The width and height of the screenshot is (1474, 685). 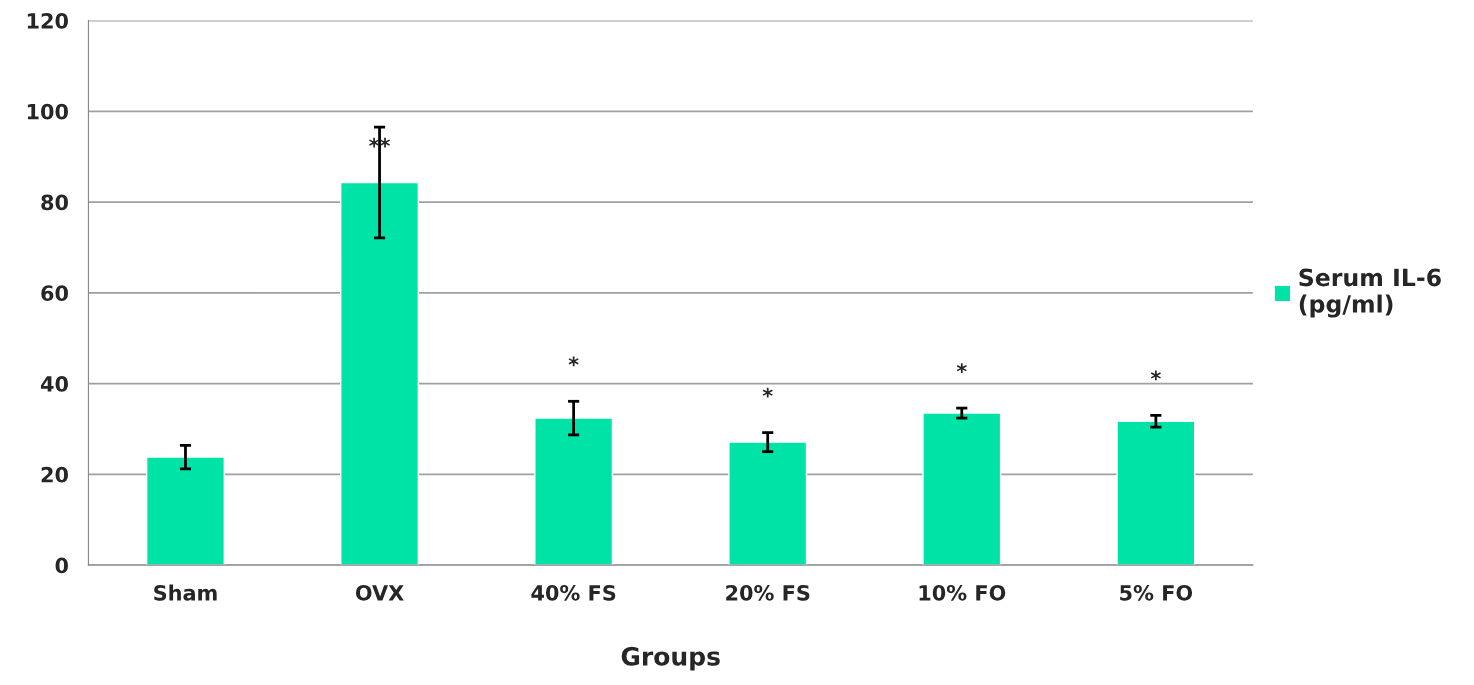 What do you see at coordinates (573, 592) in the screenshot?
I see `x-tick-label: 40% FS` at bounding box center [573, 592].